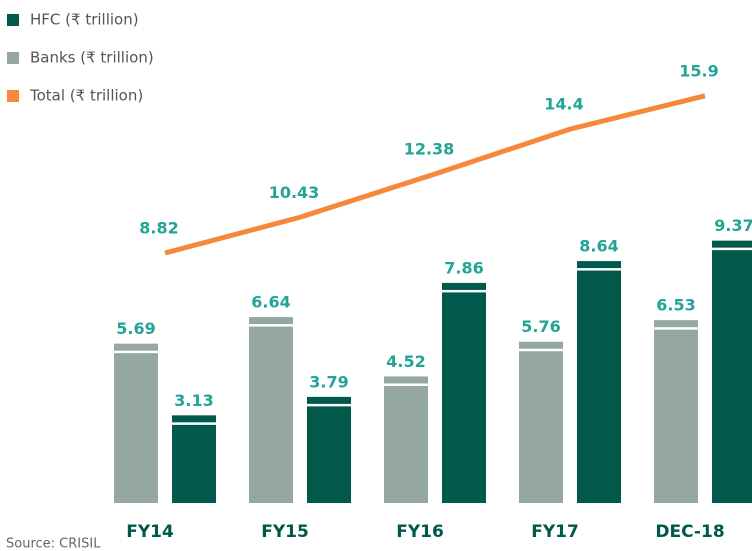 The width and height of the screenshot is (752, 551). What do you see at coordinates (150, 532) in the screenshot?
I see `x-tick-label: FY14` at bounding box center [150, 532].